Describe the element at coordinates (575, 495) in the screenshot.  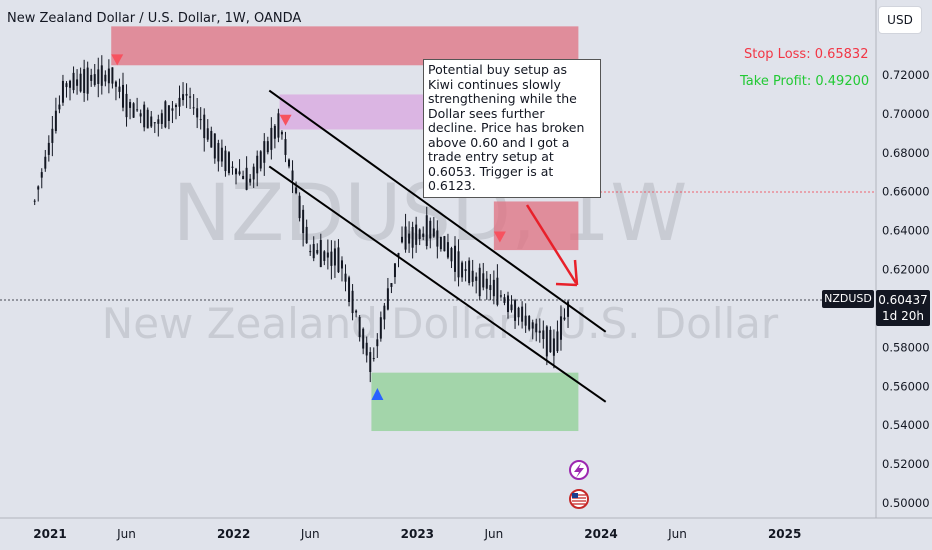
I see `flag-canton` at that location.